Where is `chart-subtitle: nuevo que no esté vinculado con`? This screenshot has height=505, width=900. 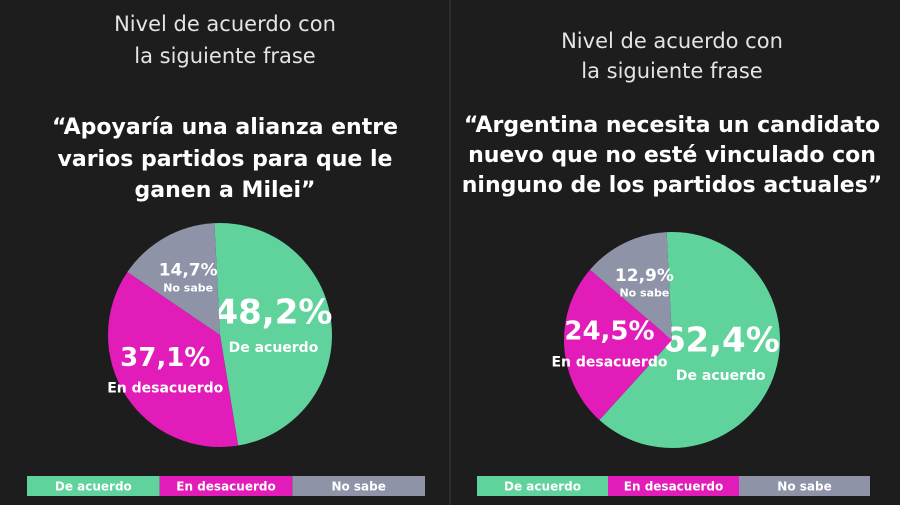 chart-subtitle: nuevo que no esté vinculado con is located at coordinates (672, 155).